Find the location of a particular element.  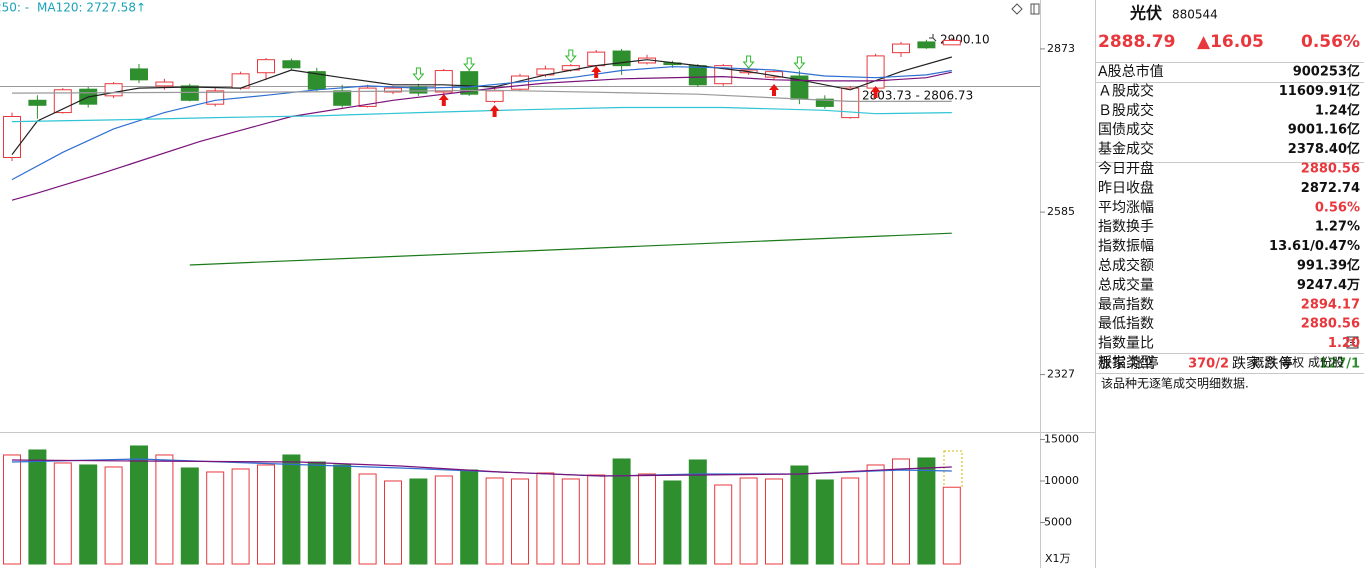

y-tick-label: 15000 is located at coordinates (1061, 438).